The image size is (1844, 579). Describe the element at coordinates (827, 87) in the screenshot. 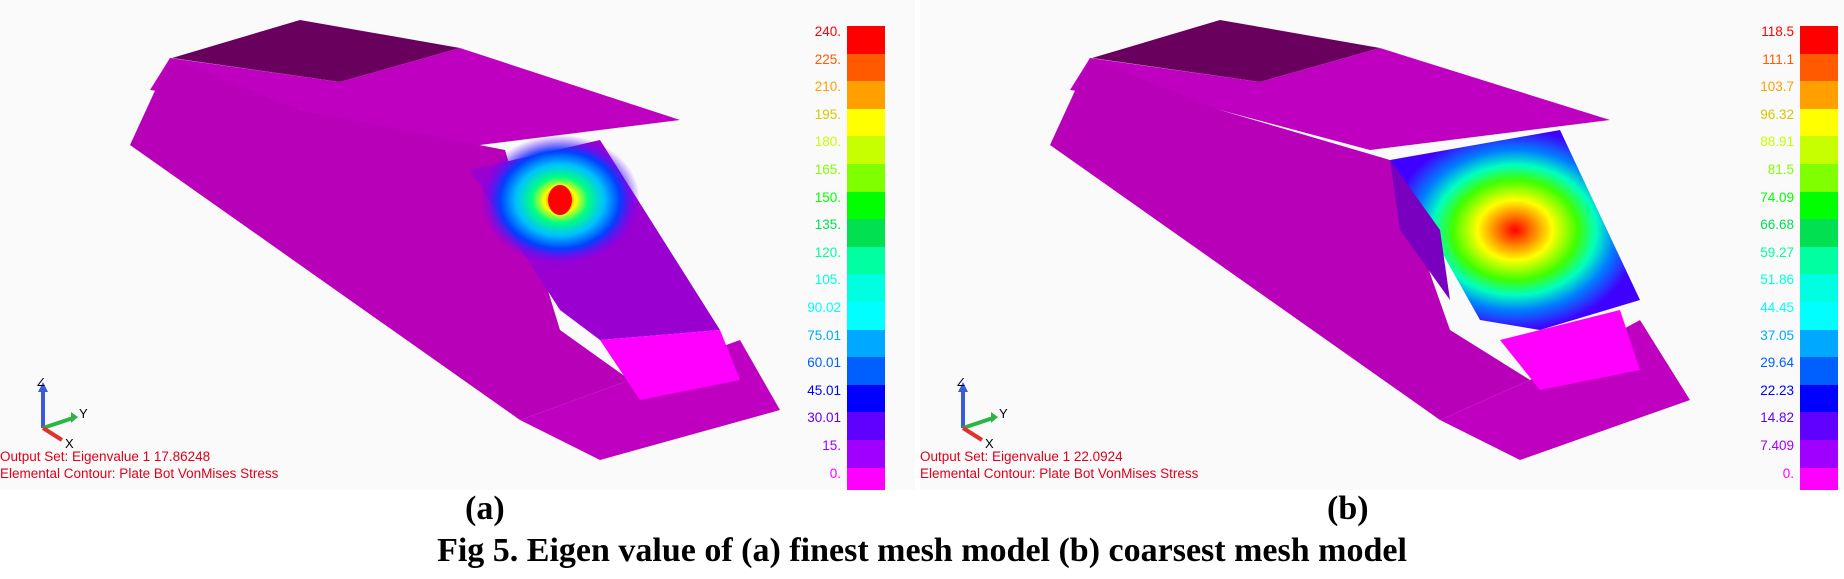

I see `legend-value: 210.` at that location.